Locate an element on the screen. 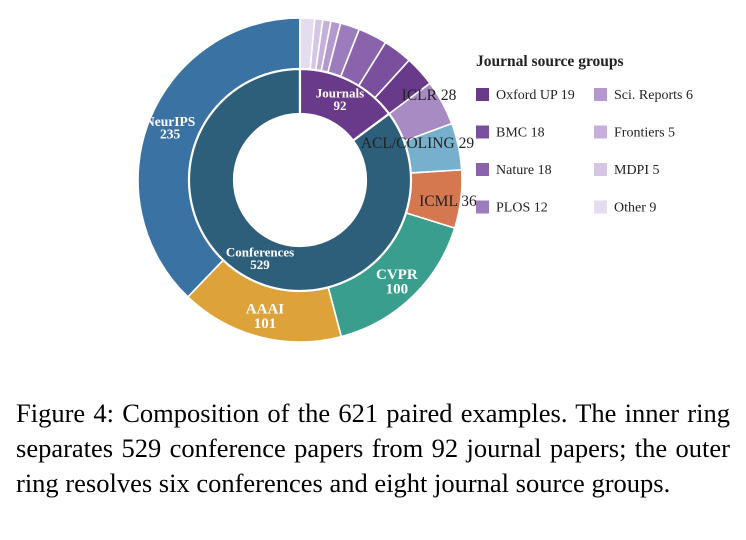  outer-label-icml: ICML 36 is located at coordinates (448, 201).